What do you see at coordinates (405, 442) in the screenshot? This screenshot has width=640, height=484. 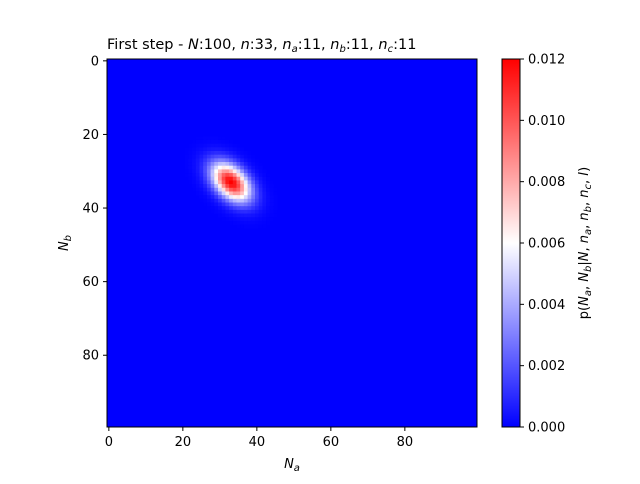 I see `x-tick-label: 80` at bounding box center [405, 442].